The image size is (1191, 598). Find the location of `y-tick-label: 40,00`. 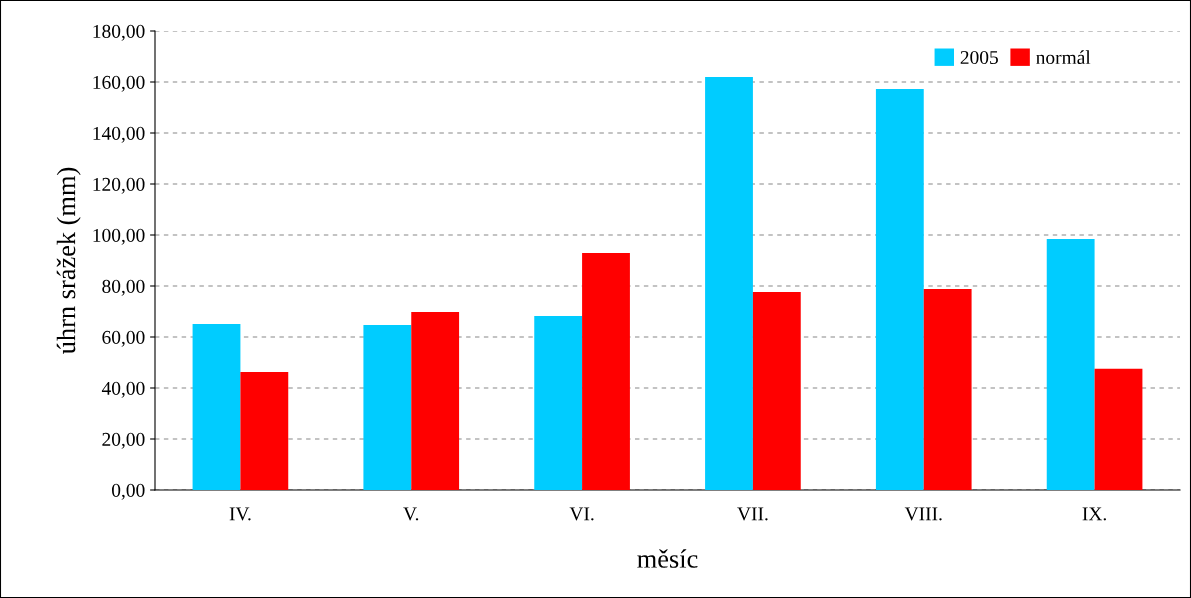

y-tick-label: 40,00 is located at coordinates (123, 389).